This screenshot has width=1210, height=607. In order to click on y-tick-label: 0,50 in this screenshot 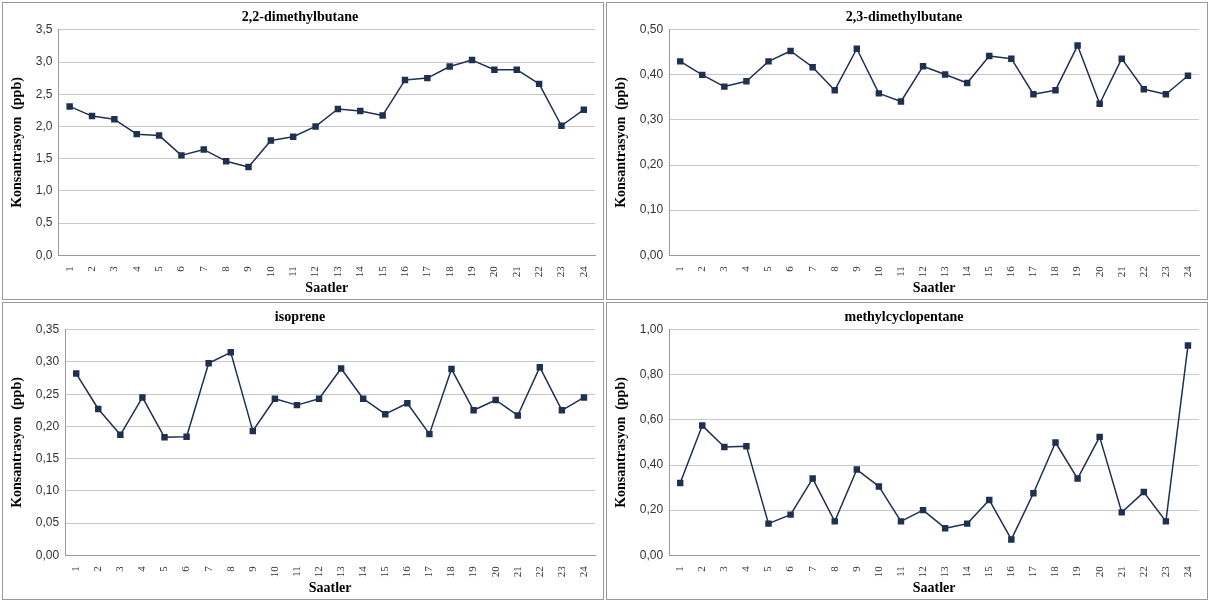, I will do `click(651, 29)`.